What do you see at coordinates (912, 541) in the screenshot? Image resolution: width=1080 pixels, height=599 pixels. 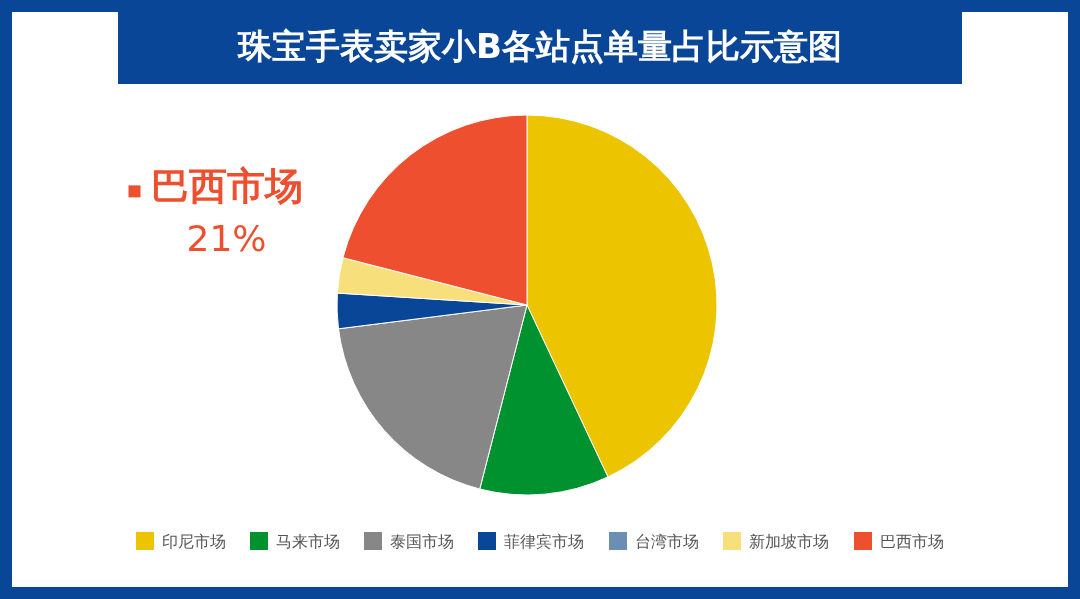 I see `category-label: 巴西市场` at bounding box center [912, 541].